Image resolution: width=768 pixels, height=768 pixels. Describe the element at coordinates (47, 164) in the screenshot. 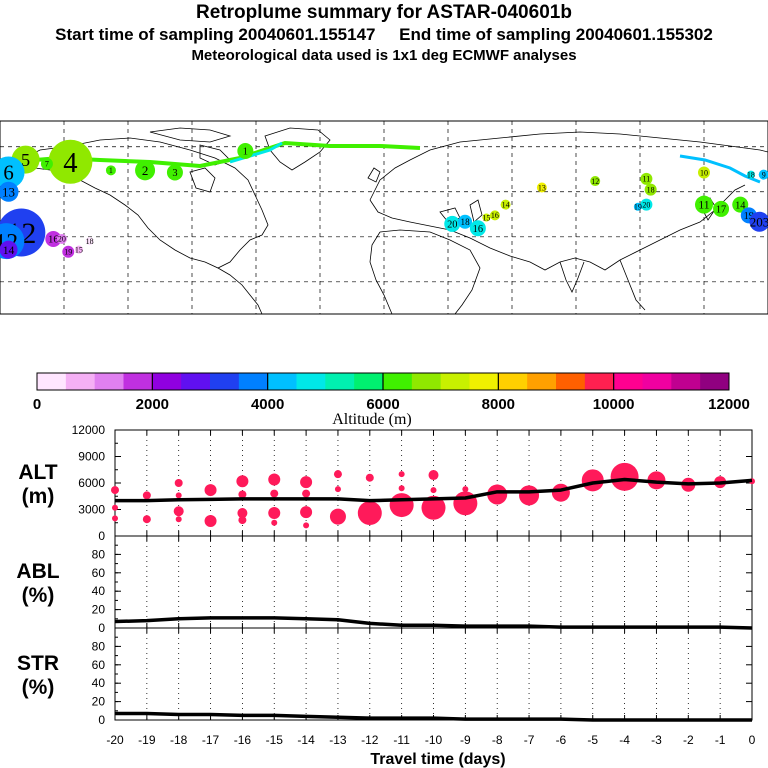

I see `plume-marker-label: 7` at that location.